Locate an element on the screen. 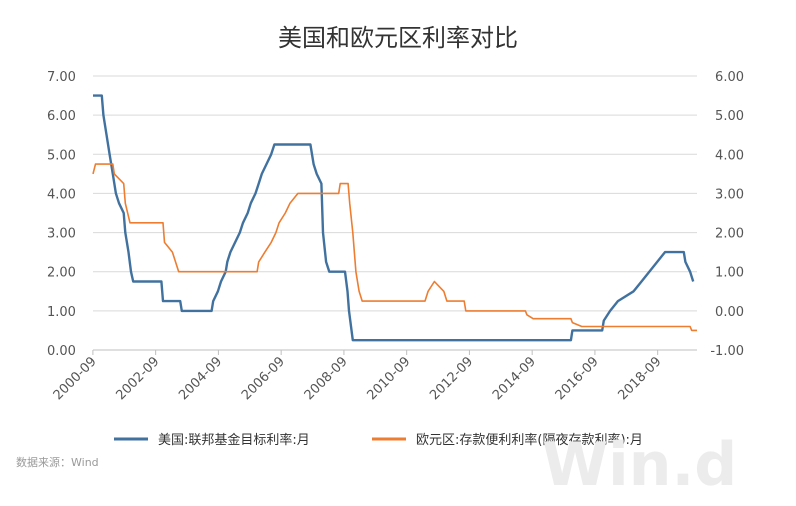 The height and width of the screenshot is (506, 796). x-tick-label: 2014-09 is located at coordinates (514, 378).